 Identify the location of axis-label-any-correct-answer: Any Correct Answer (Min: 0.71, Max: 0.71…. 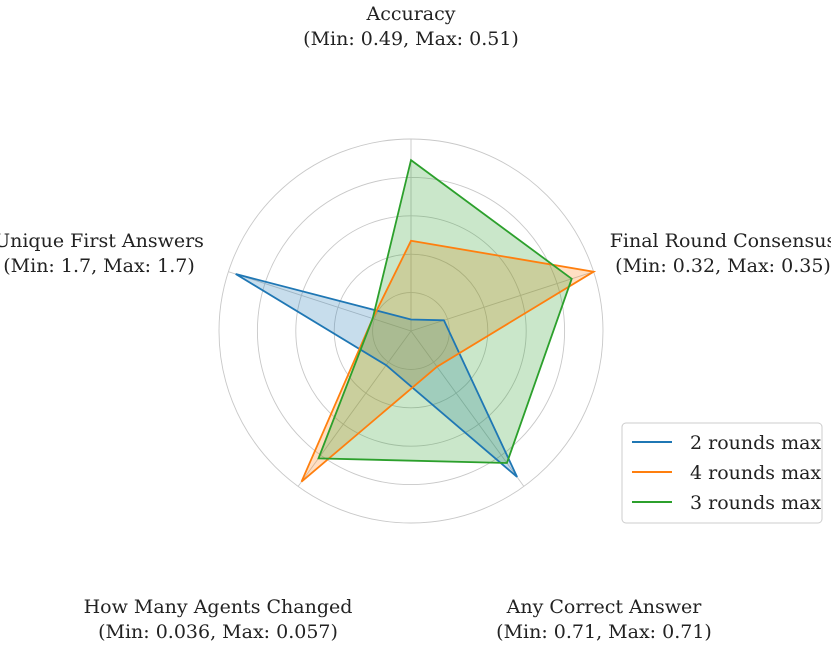
(604, 619).